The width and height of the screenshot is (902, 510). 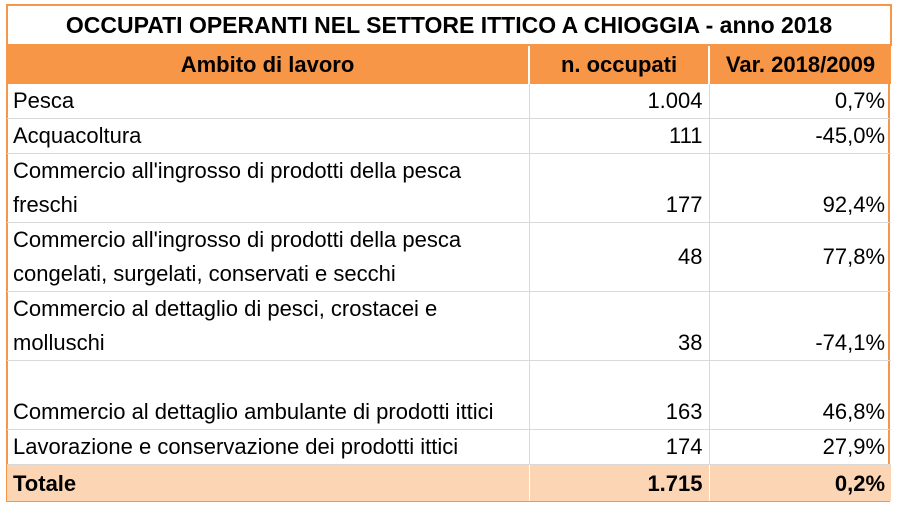 What do you see at coordinates (800, 326) in the screenshot?
I see `row-variazione: -74,1%` at bounding box center [800, 326].